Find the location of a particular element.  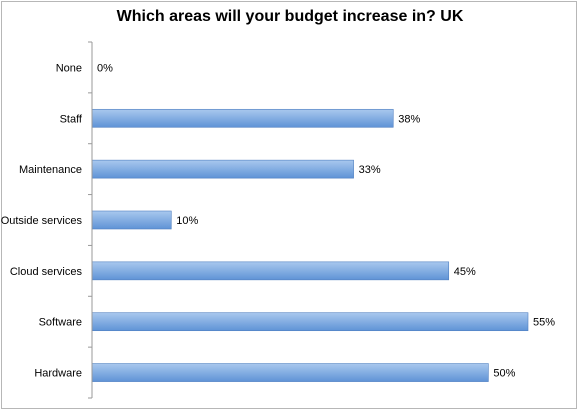

value-label: 45% is located at coordinates (465, 272).